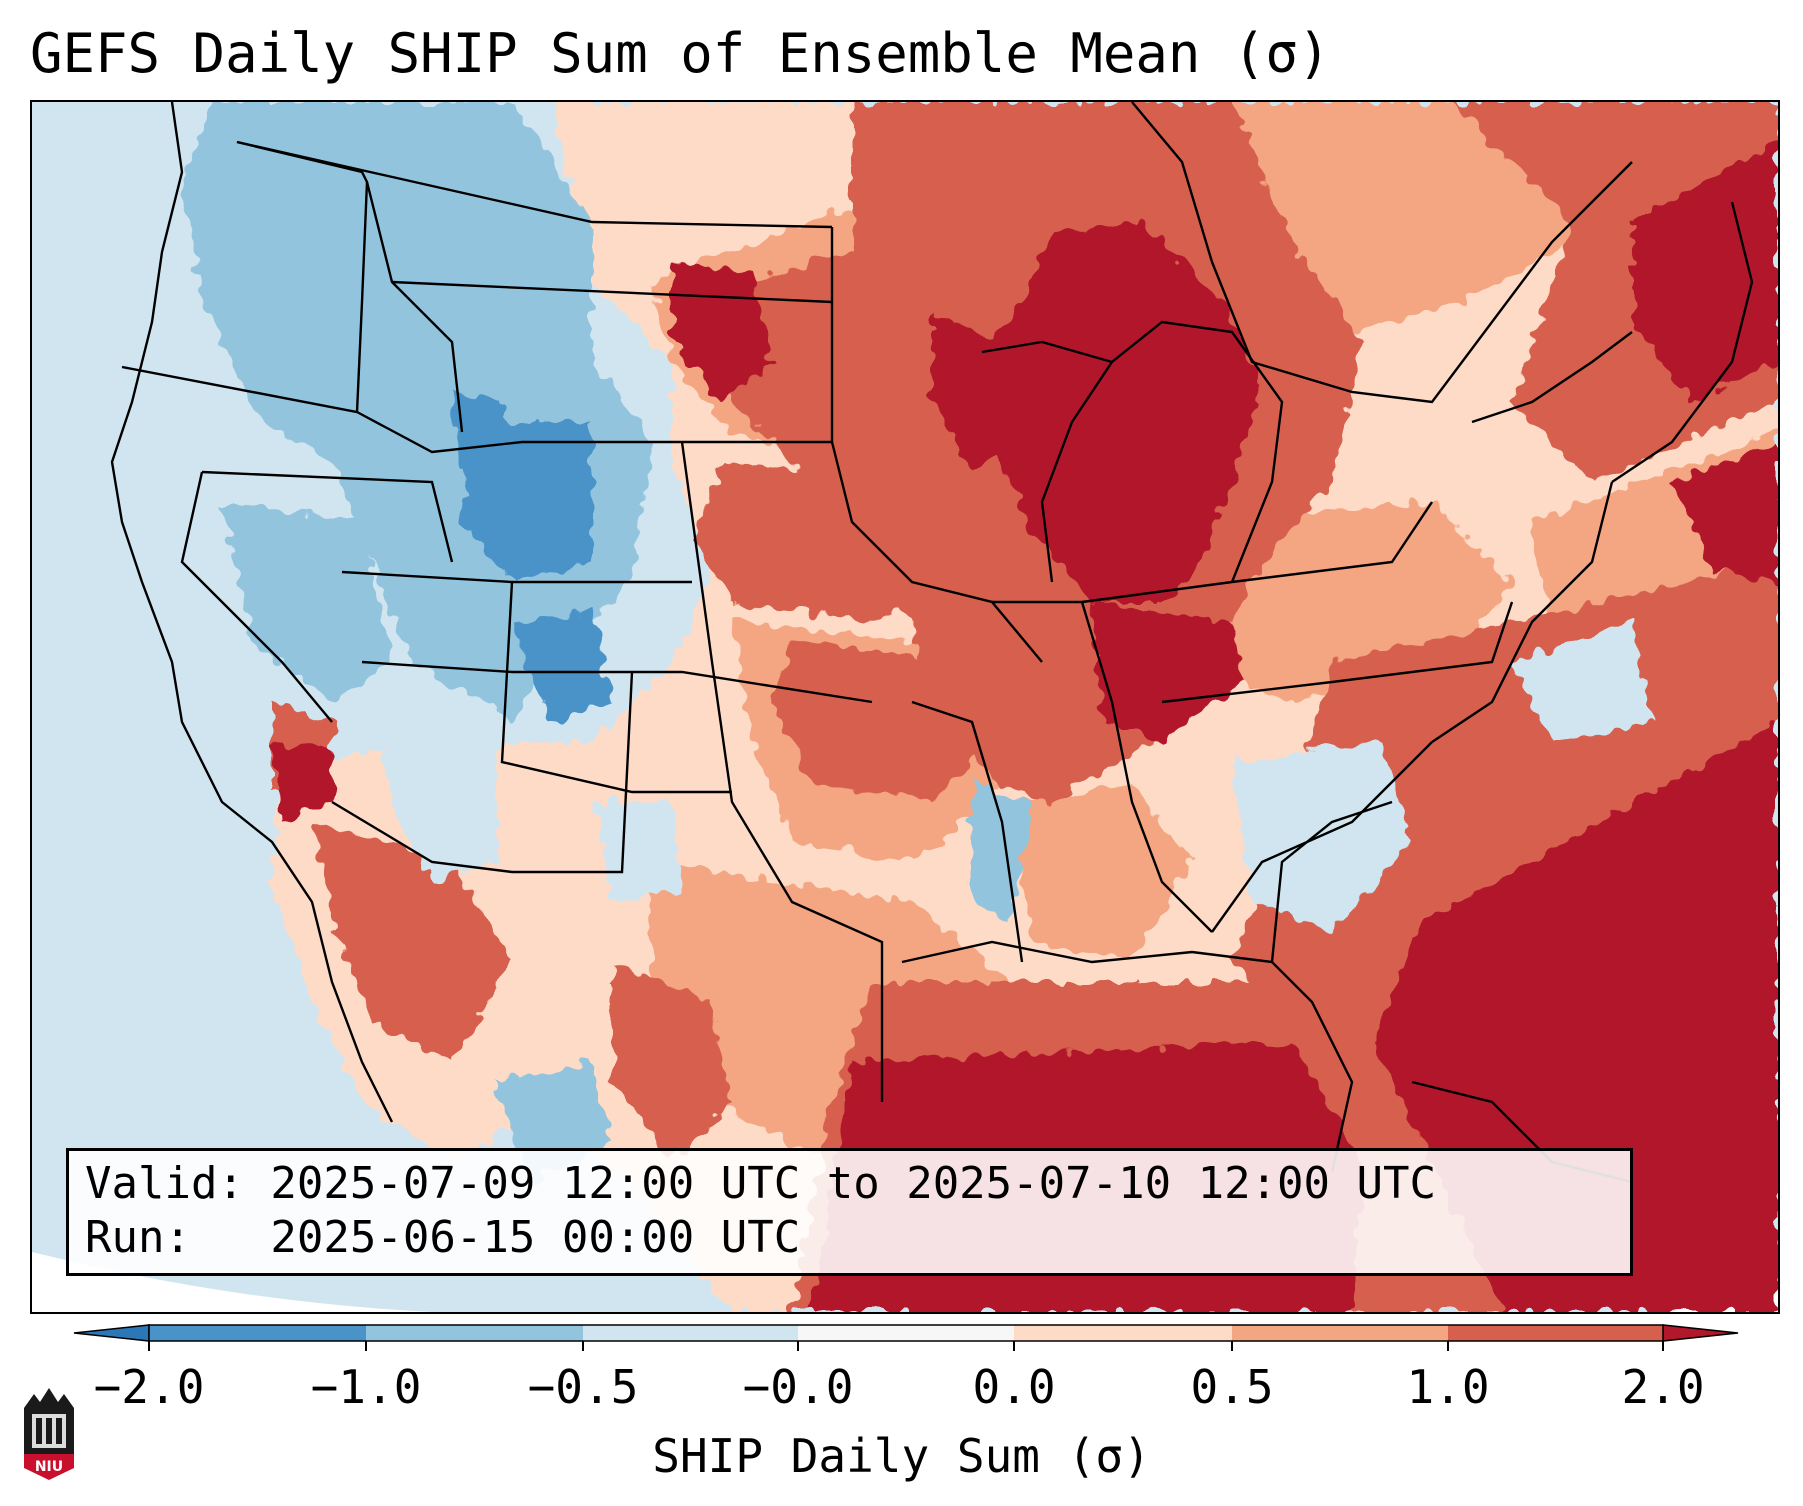 The height and width of the screenshot is (1506, 1803). I want to click on colorbar-tick-label: 2.0, so click(1663, 1387).